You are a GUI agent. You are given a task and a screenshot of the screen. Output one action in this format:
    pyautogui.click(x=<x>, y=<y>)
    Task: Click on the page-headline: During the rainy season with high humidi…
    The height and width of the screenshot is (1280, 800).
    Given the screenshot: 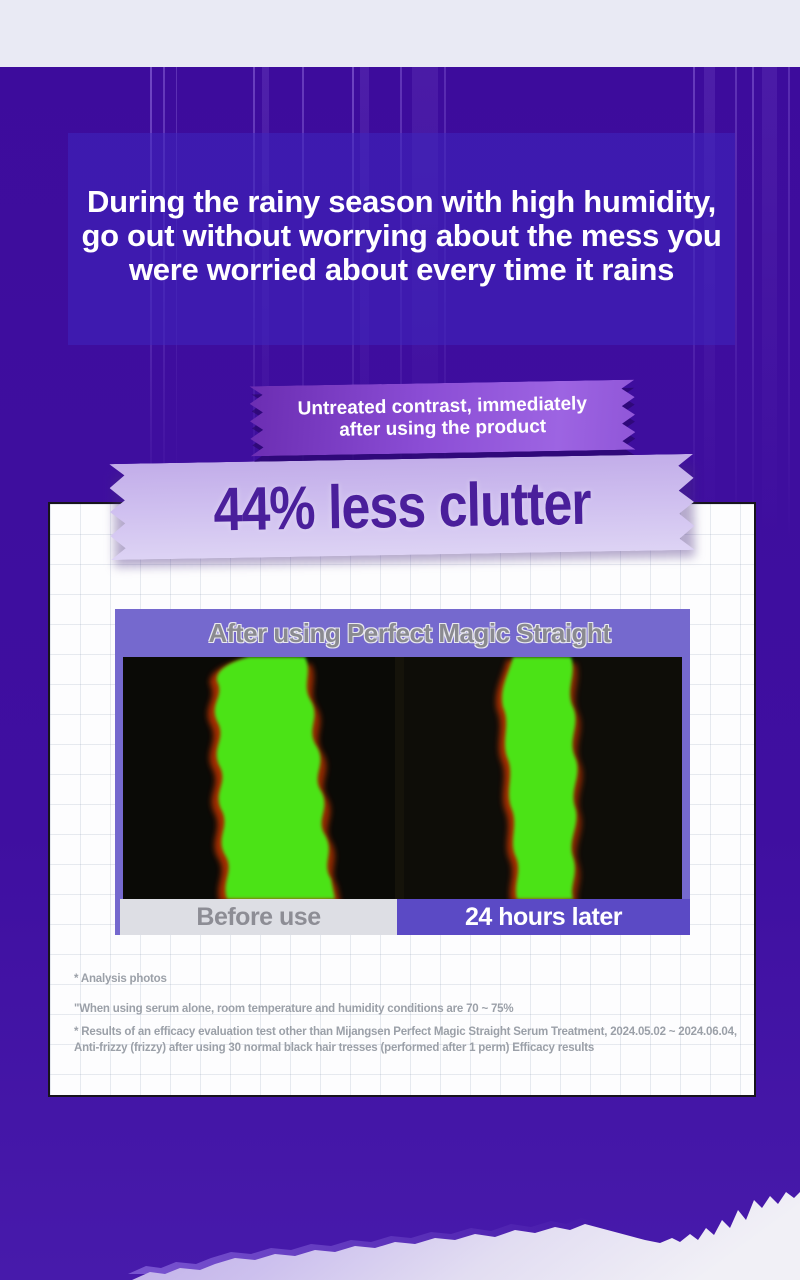 What is the action you would take?
    pyautogui.click(x=401, y=236)
    